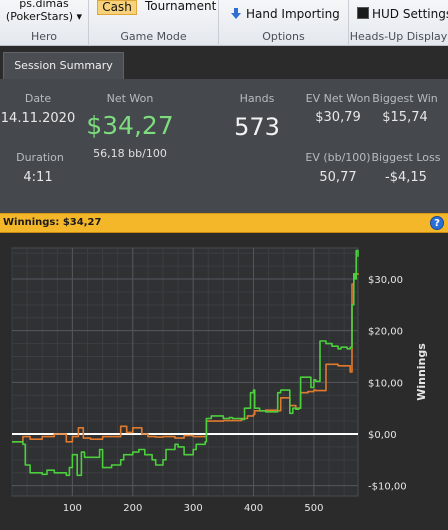 The image size is (448, 530). Describe the element at coordinates (117, 7) in the screenshot. I see `cash-button: Cash` at that location.